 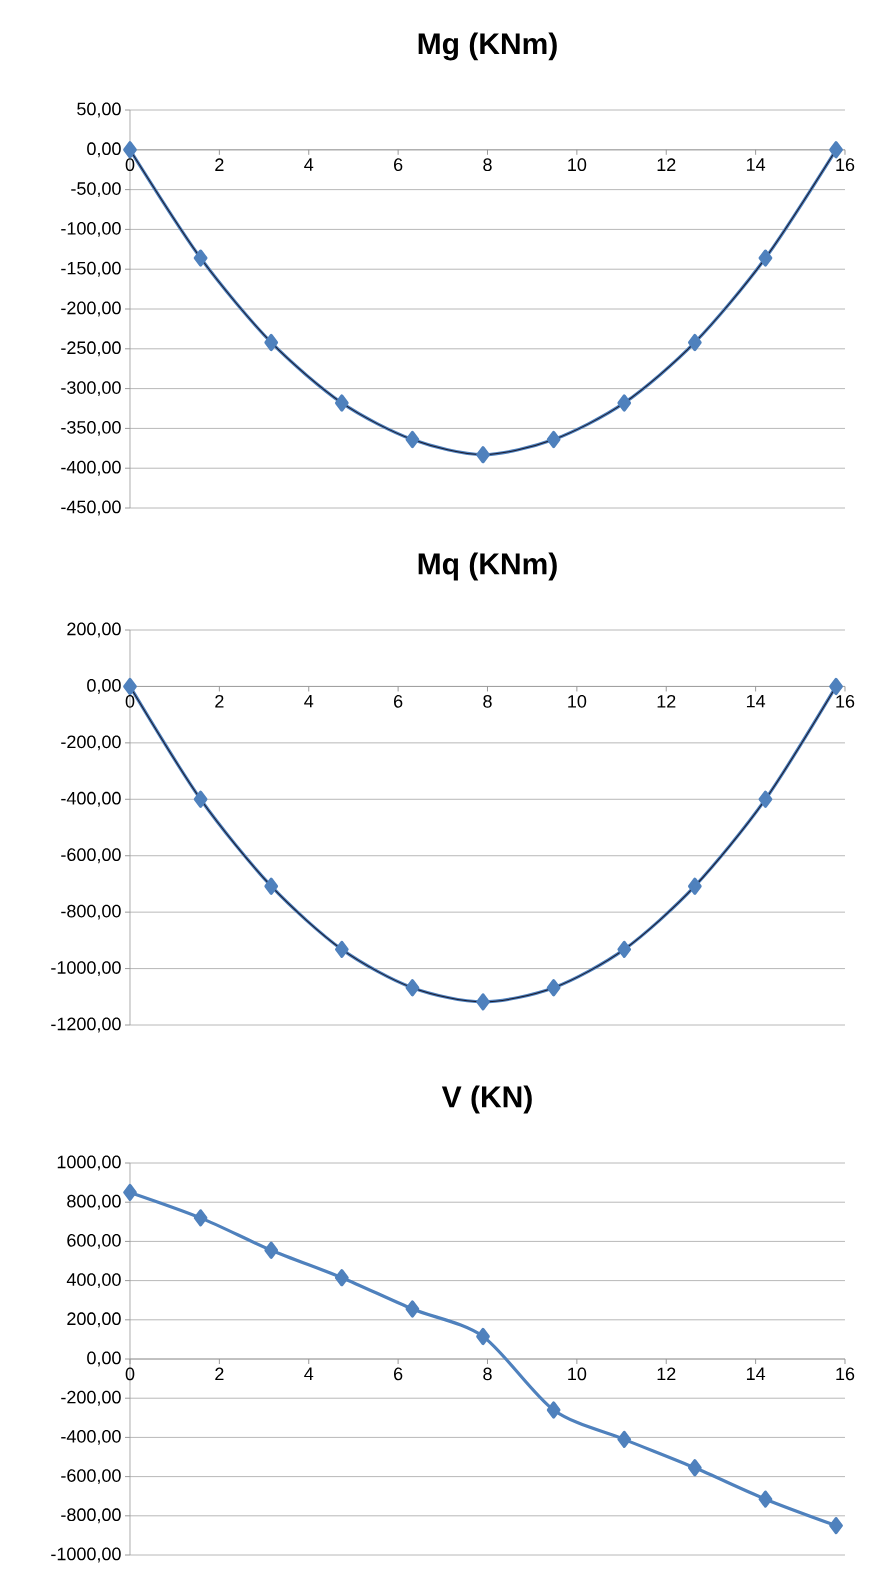 I want to click on y-tick-label: 400,00, so click(x=93, y=1281).